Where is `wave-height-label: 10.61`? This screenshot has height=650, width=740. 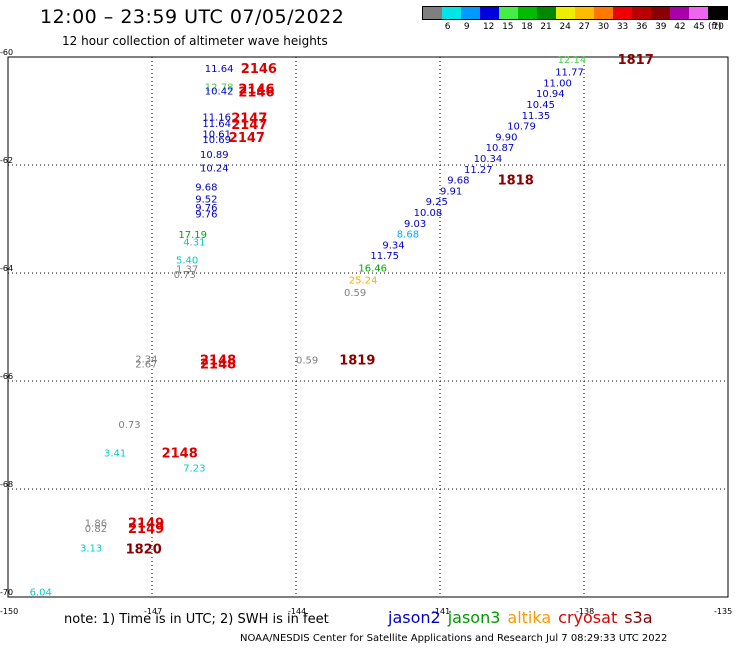 wave-height-label: 10.61 is located at coordinates (216, 135).